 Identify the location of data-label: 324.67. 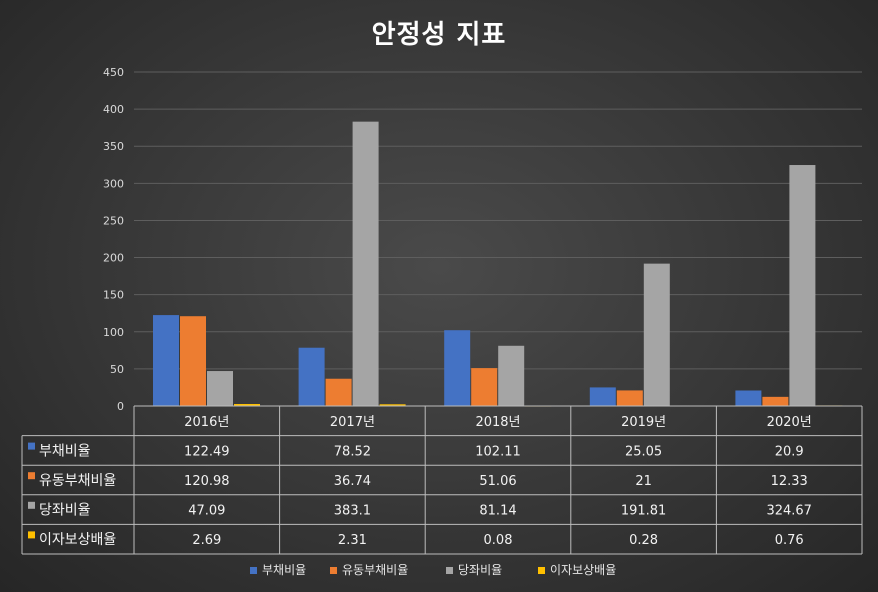
(789, 511).